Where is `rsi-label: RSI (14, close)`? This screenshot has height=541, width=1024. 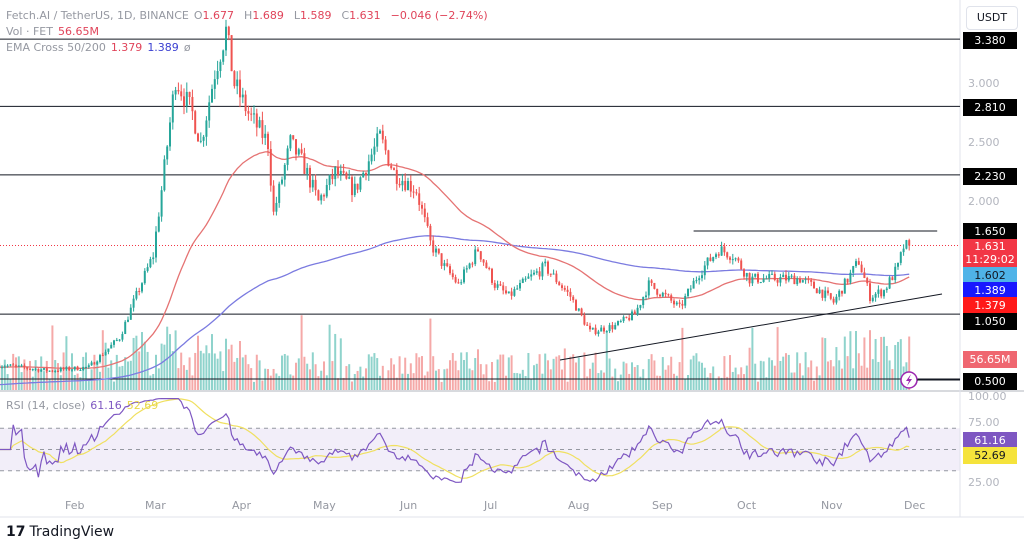 rsi-label: RSI (14, close) is located at coordinates (46, 405).